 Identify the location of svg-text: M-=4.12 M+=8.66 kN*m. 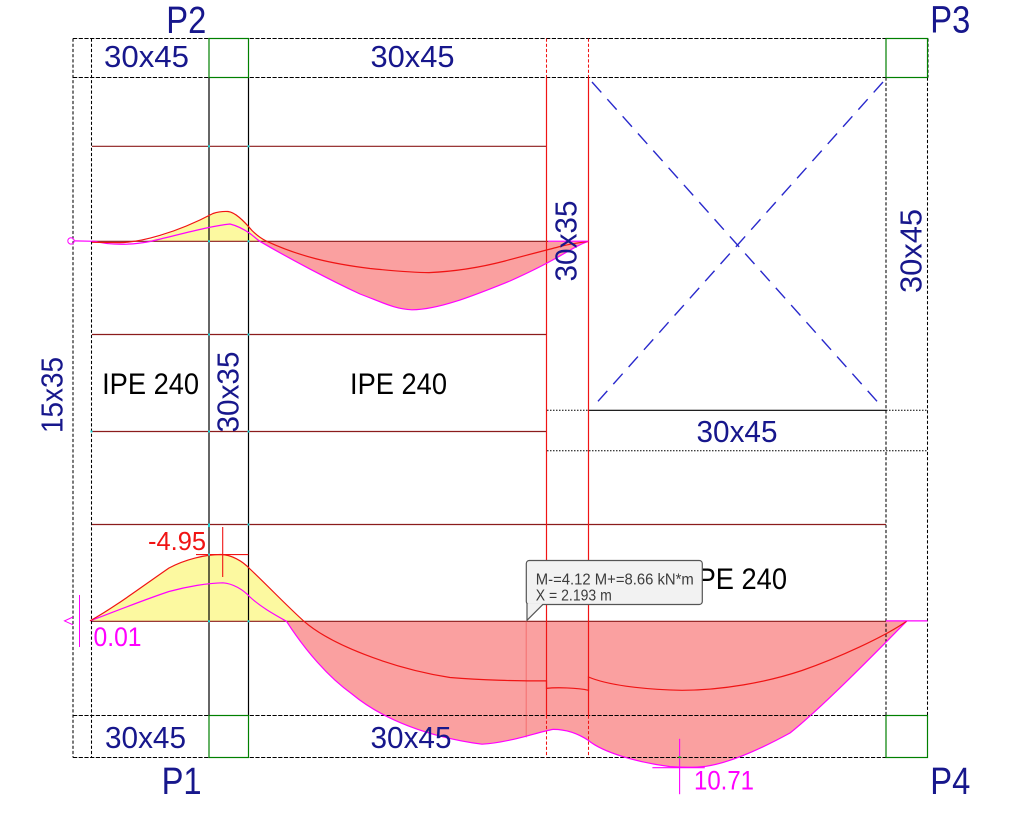
(615, 580).